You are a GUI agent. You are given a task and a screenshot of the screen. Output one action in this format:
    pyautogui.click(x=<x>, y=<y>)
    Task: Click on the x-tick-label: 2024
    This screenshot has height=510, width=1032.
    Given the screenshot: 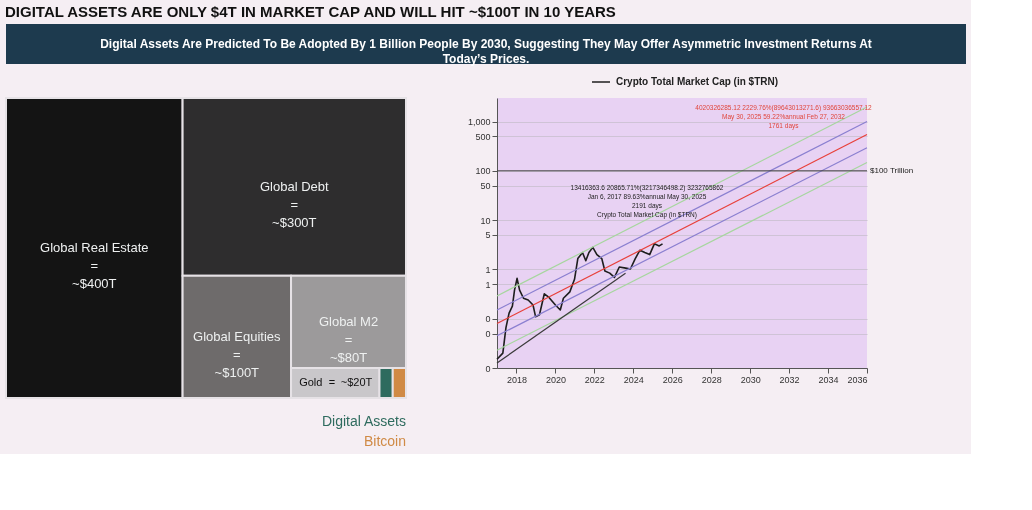 What is the action you would take?
    pyautogui.click(x=633, y=379)
    